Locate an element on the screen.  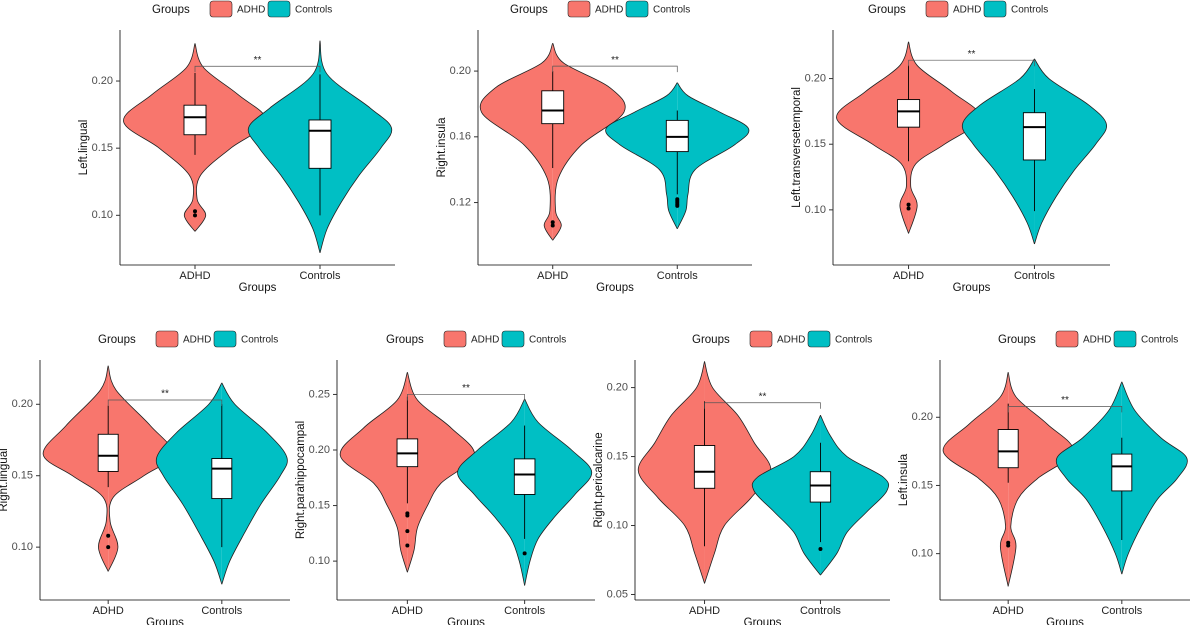
y-tick-label: 0.12 is located at coordinates (460, 202).